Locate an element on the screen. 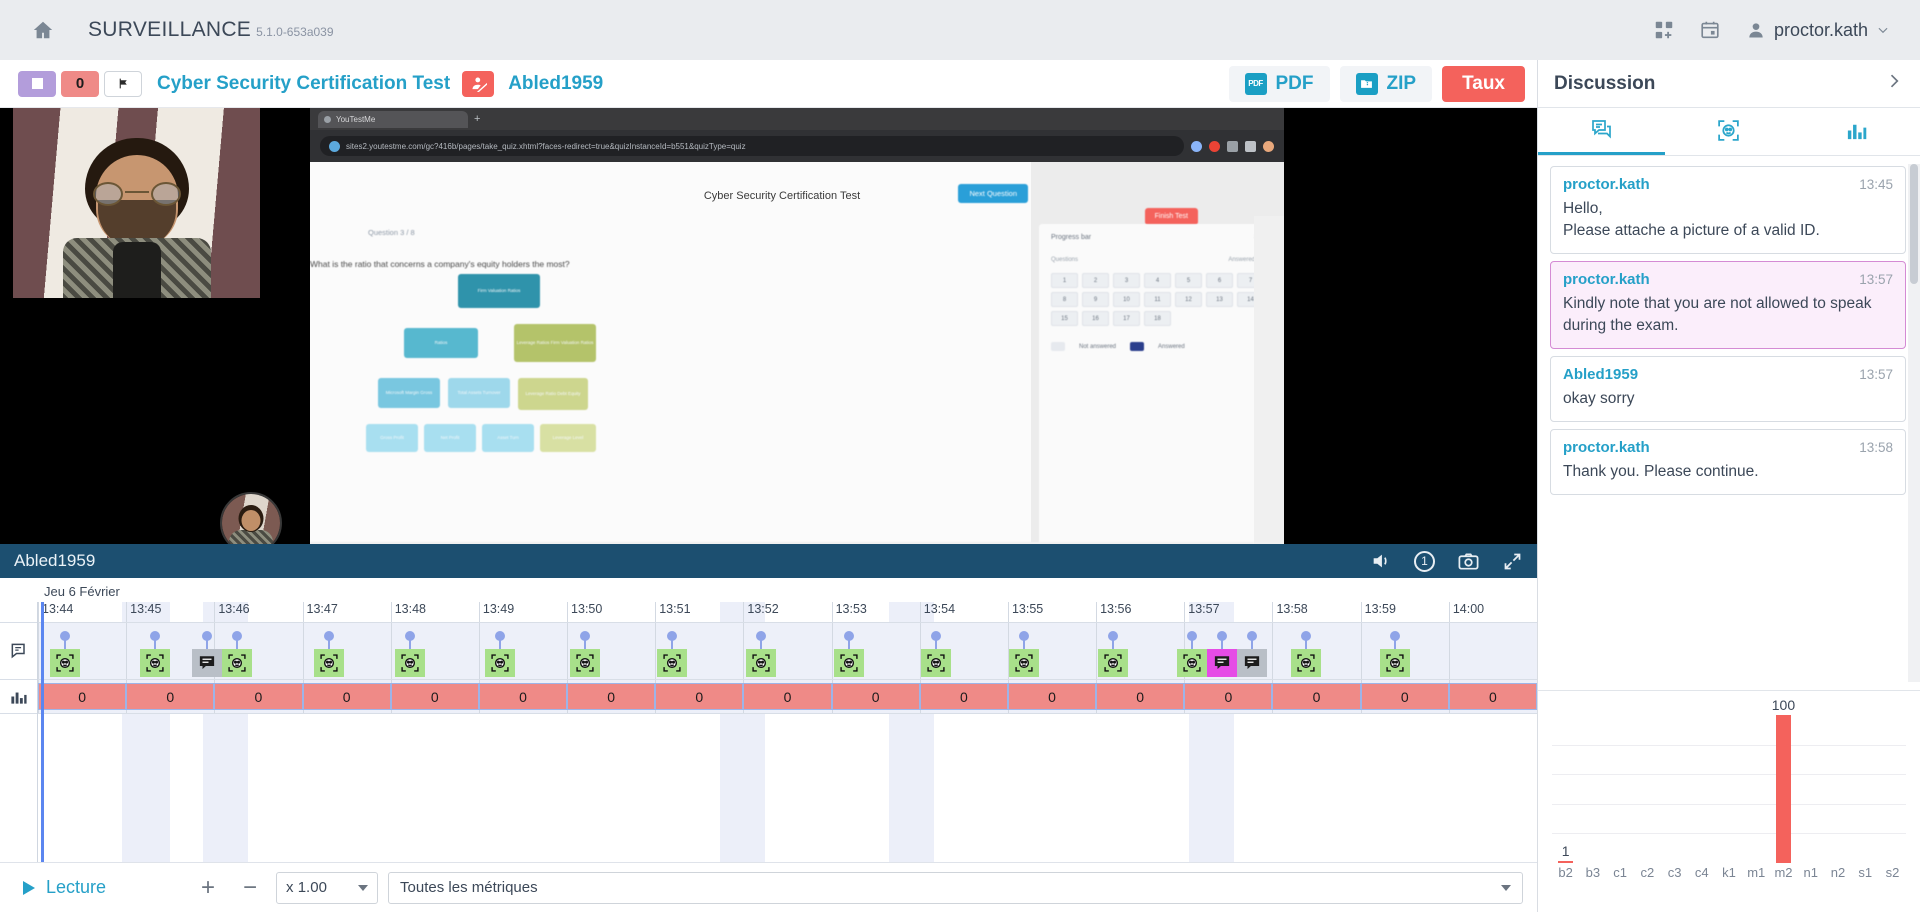 This screenshot has width=1920, height=912. browser-scrollbar is located at coordinates (1269, 397).